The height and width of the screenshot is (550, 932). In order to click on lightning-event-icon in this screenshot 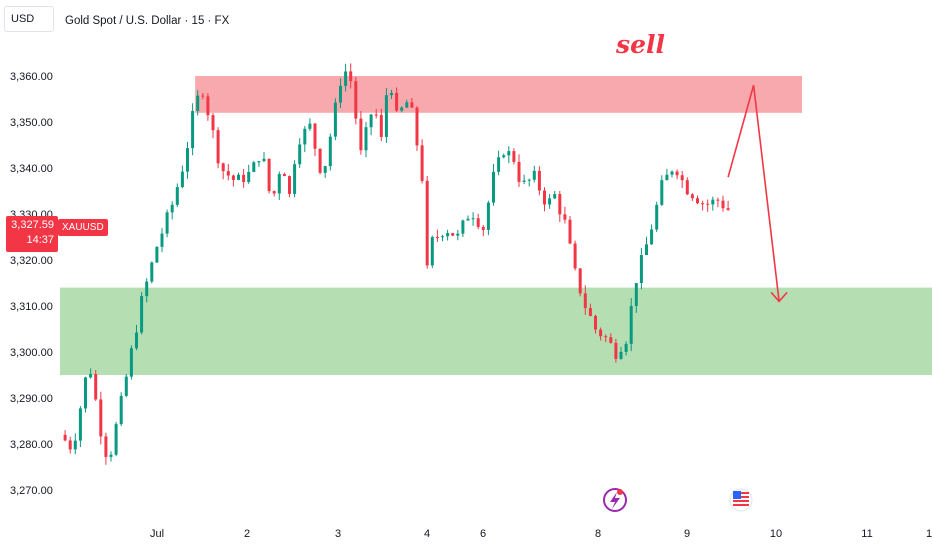, I will do `click(615, 500)`.